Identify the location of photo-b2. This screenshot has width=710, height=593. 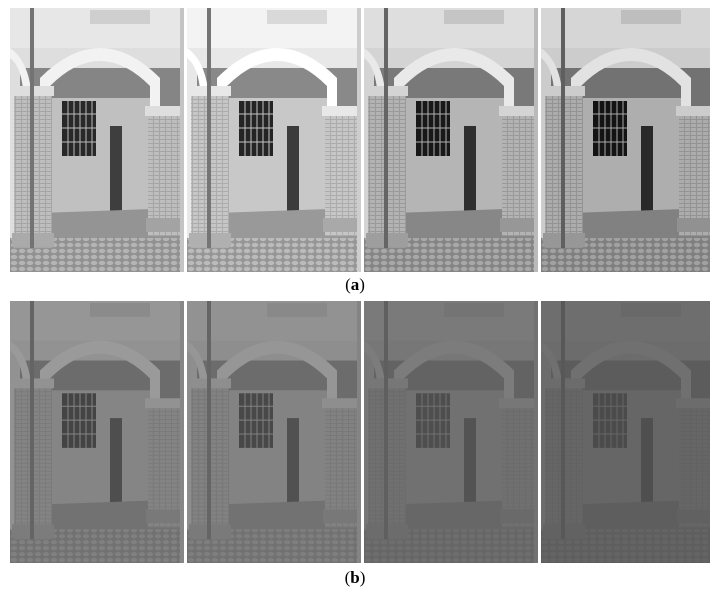
(274, 432).